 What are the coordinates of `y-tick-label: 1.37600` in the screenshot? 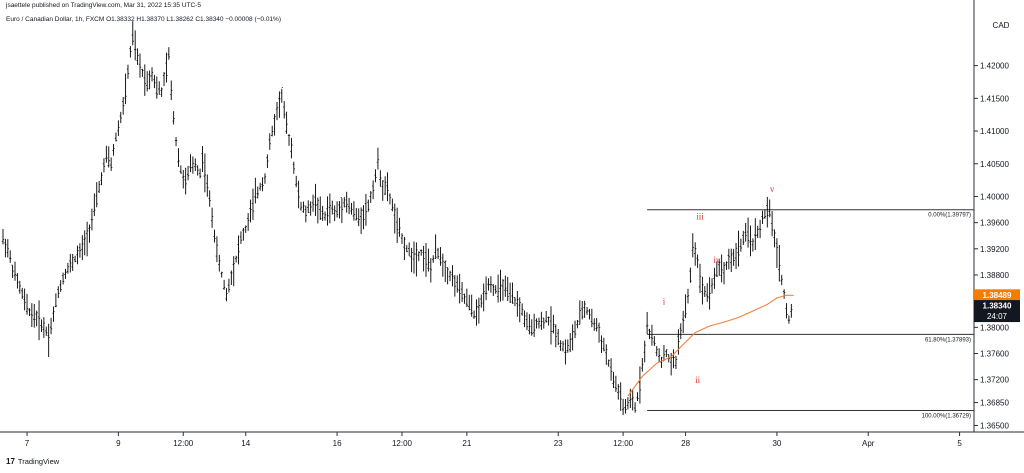 It's located at (994, 353).